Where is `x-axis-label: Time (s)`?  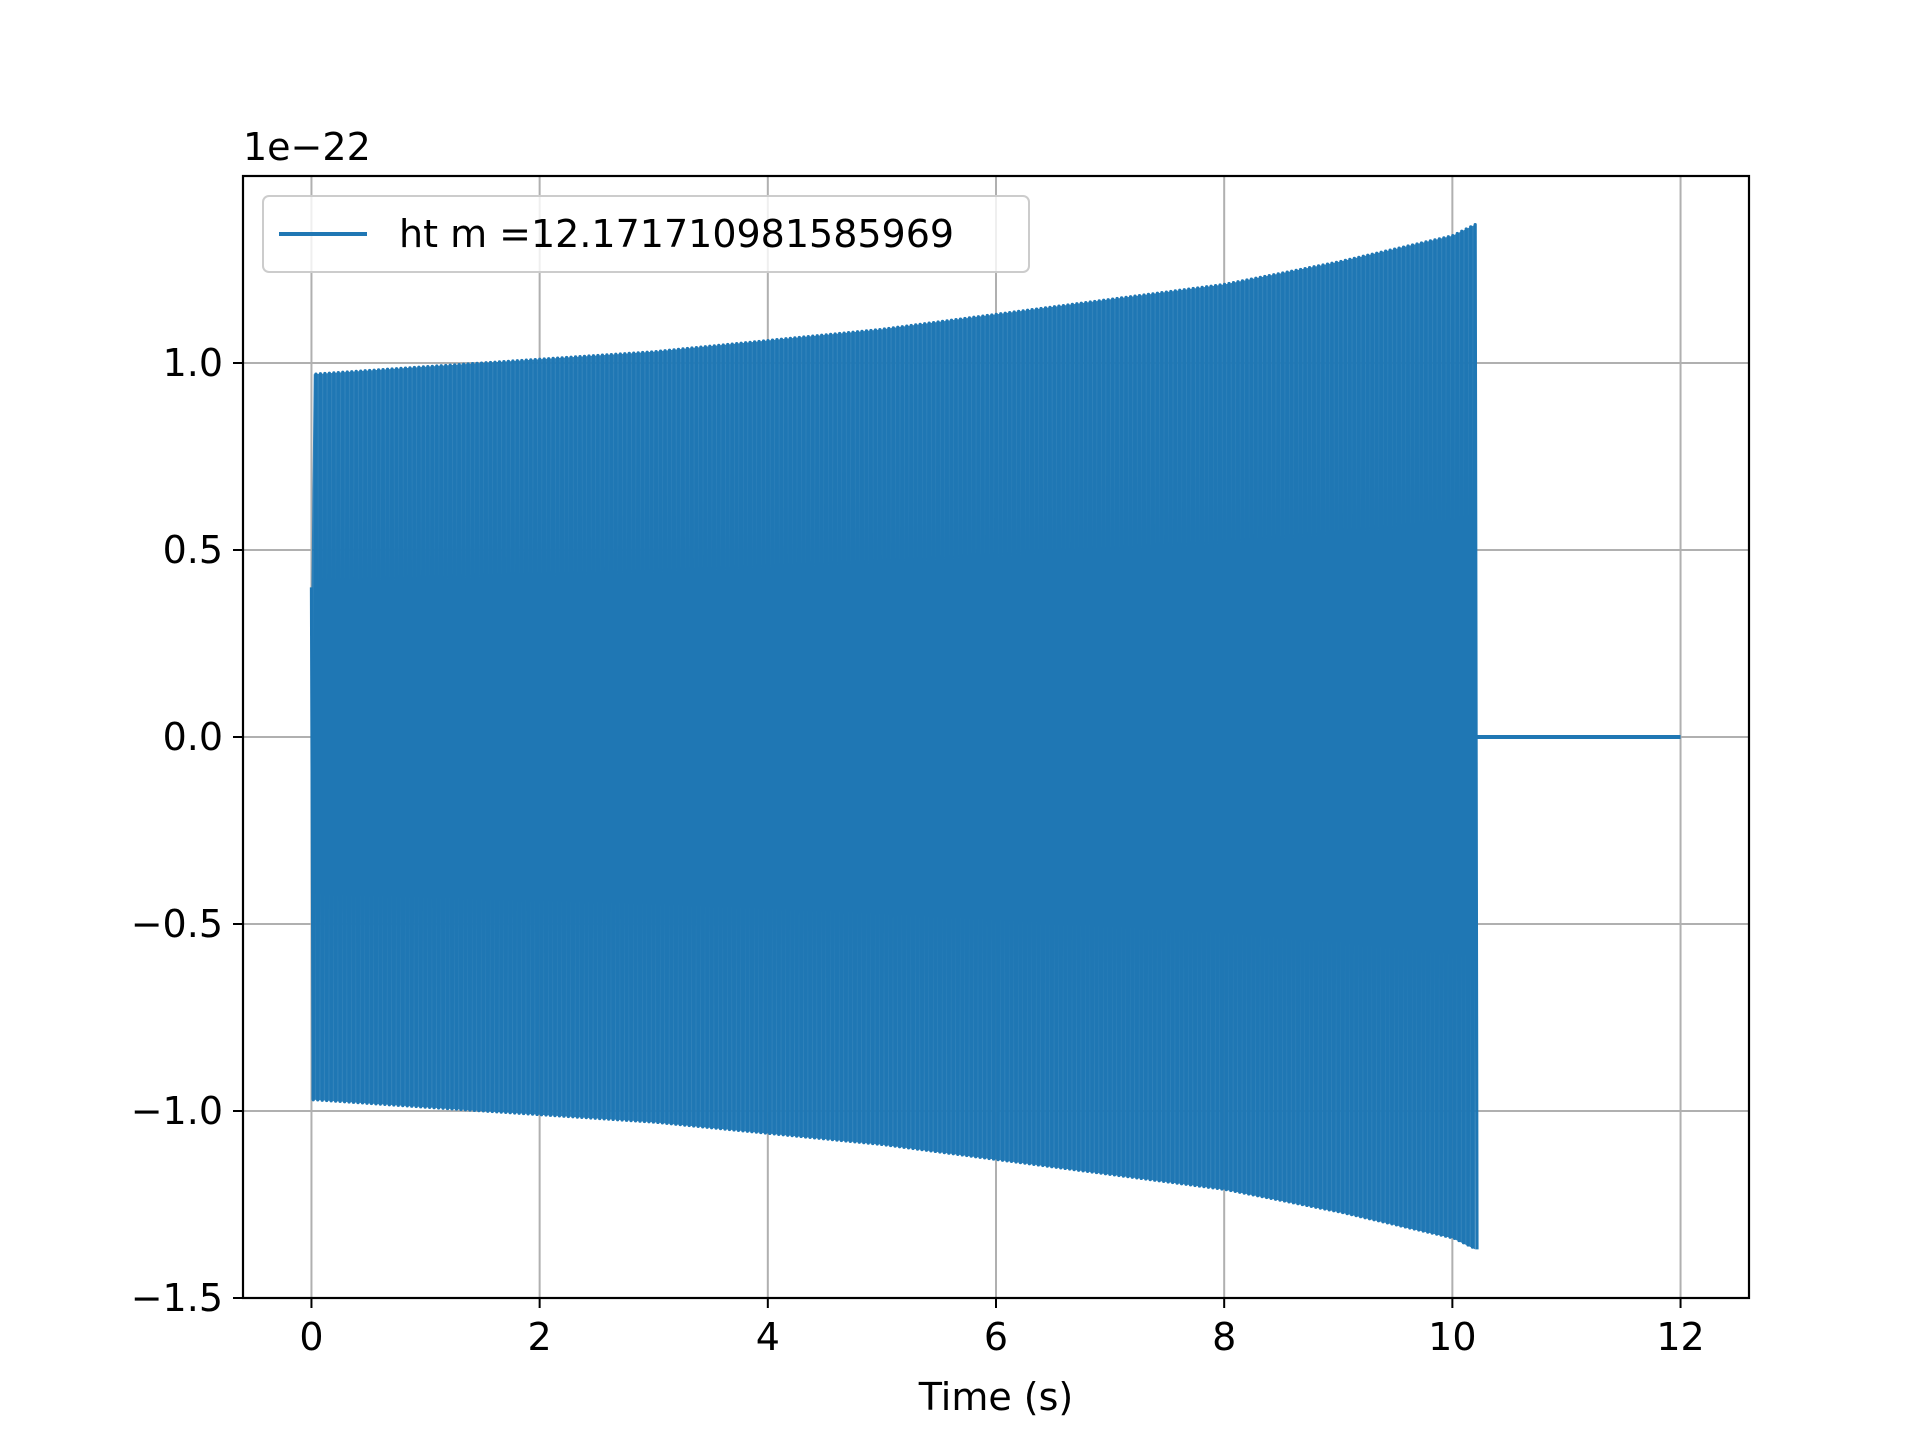
x-axis-label: Time (s) is located at coordinates (996, 1397).